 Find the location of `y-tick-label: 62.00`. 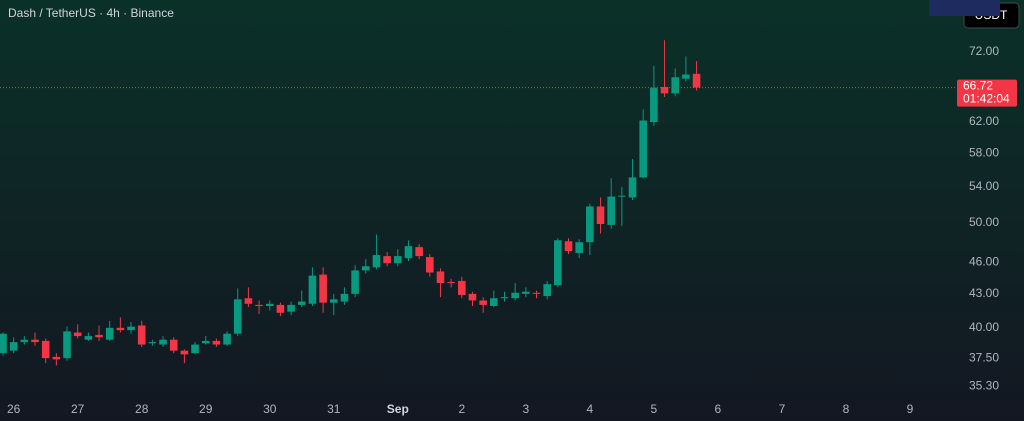

y-tick-label: 62.00 is located at coordinates (984, 121).